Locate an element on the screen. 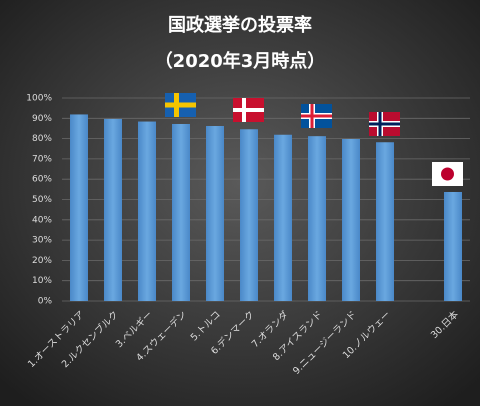  y-tick-label: 20% is located at coordinates (42, 261).